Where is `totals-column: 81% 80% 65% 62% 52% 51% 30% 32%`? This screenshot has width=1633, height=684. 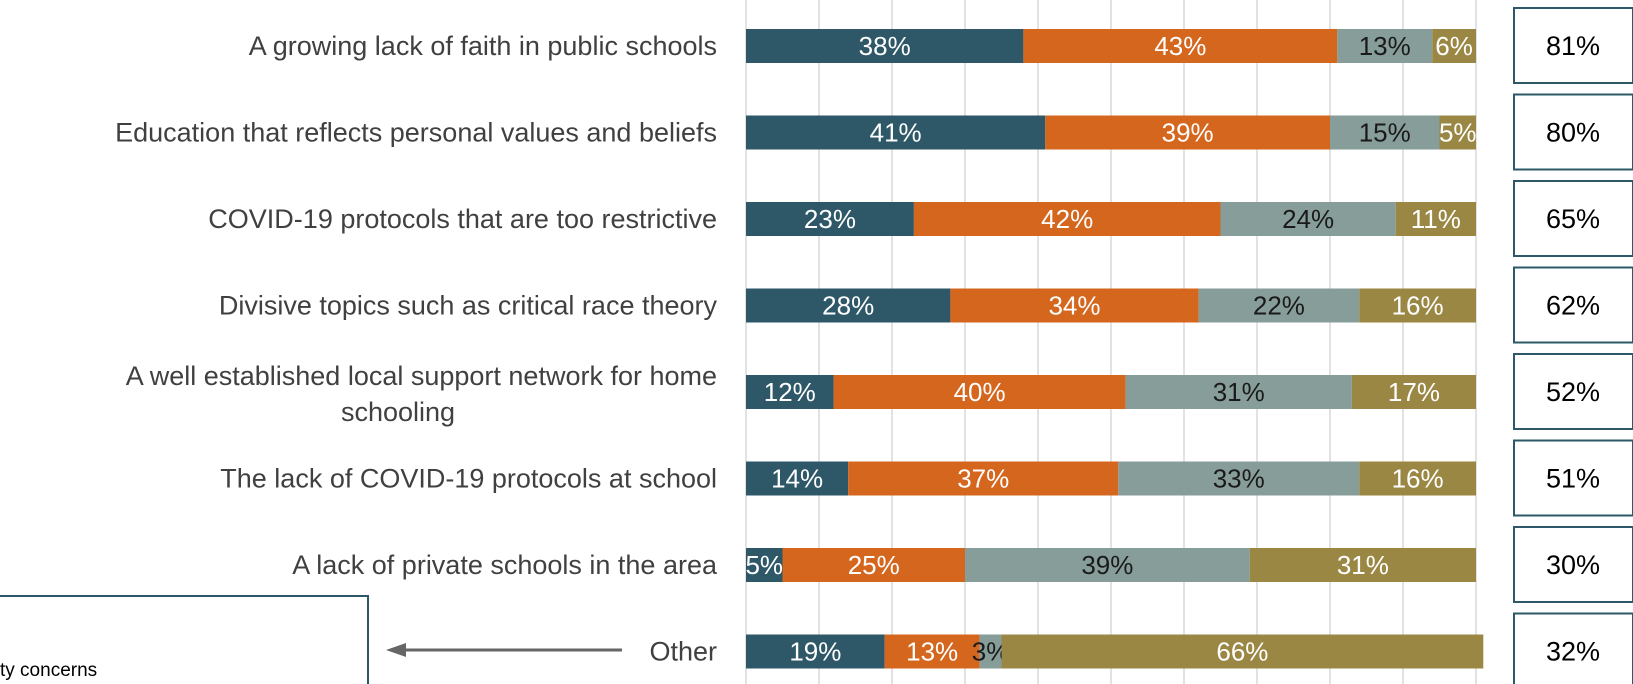 totals-column: 81% 80% 65% 62% 52% 51% 30% 32% is located at coordinates (1573, 345).